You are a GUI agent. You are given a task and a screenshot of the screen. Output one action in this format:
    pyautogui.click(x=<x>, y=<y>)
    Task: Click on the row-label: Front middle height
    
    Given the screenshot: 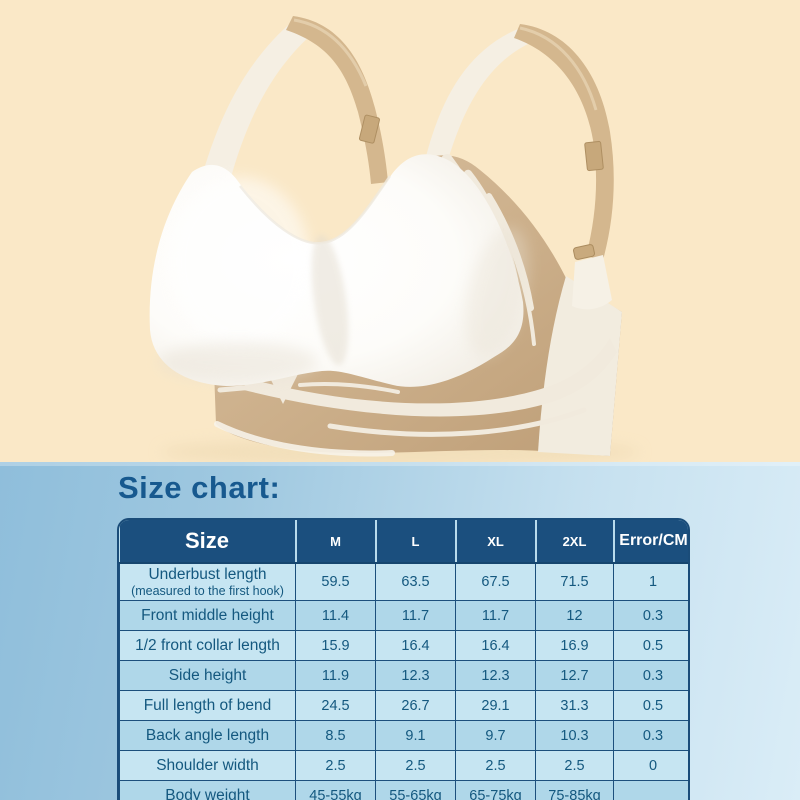 What is the action you would take?
    pyautogui.click(x=207, y=615)
    